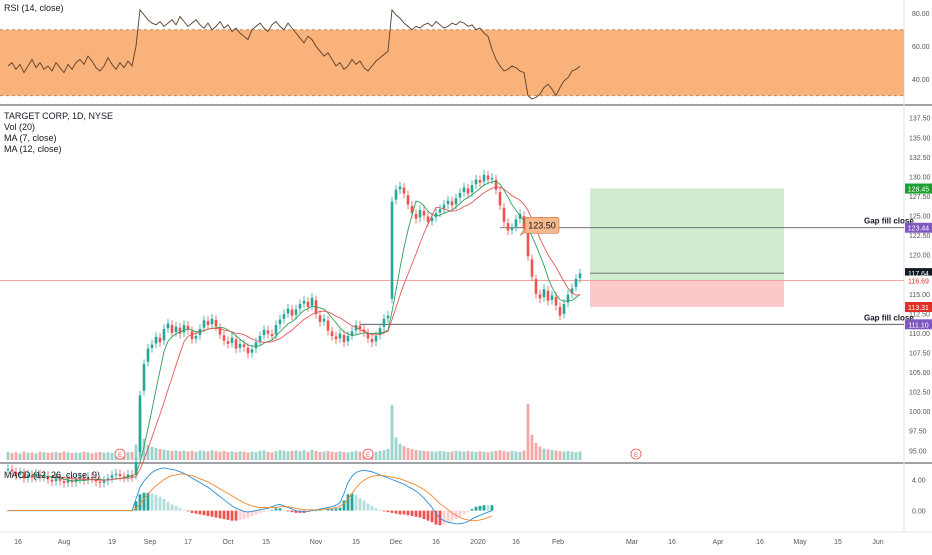 This screenshot has height=555, width=932. I want to click on price-tick-0: 137.50, so click(920, 119).